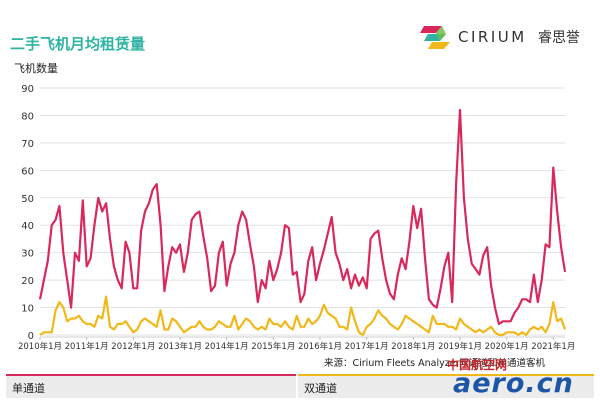  Describe the element at coordinates (513, 383) in the screenshot. I see `watermark-main-text: aero.cn` at that location.